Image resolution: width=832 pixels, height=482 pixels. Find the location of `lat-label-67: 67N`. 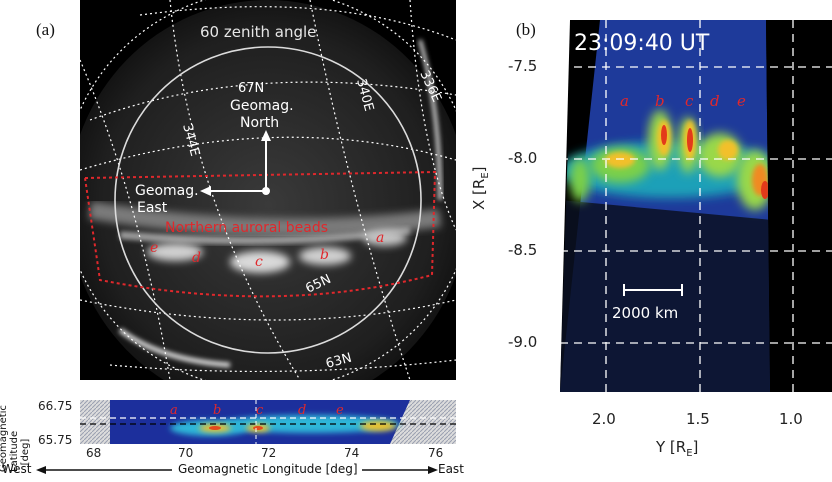

lat-label-67: 67N is located at coordinates (251, 88).